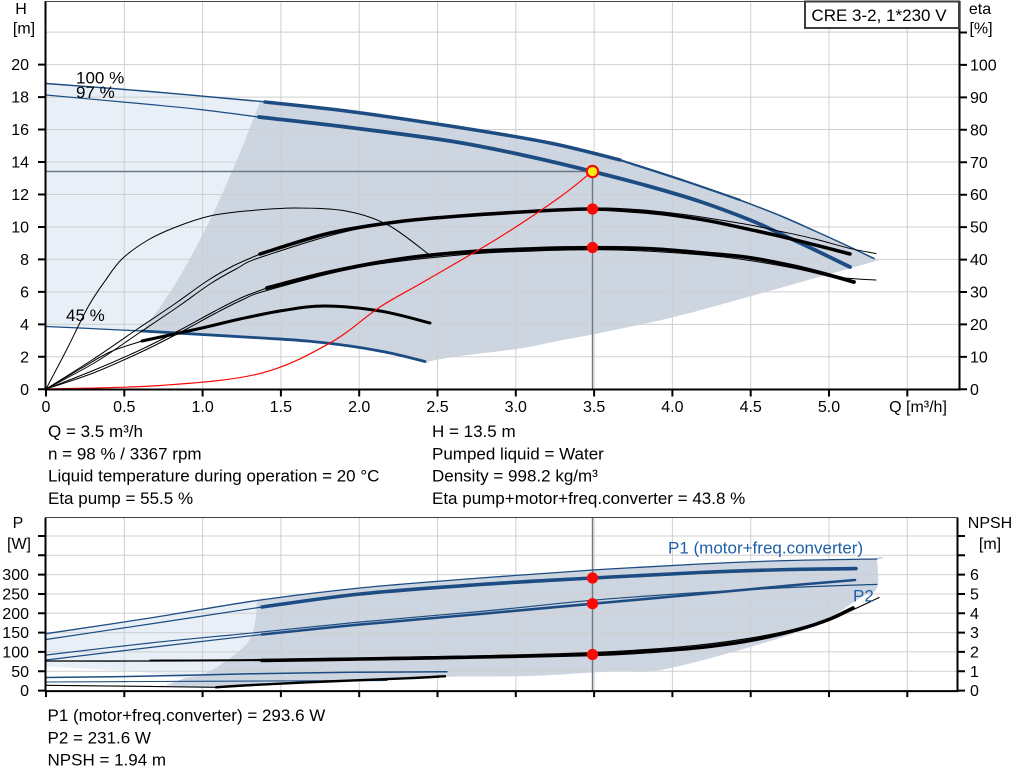 Image resolution: width=1024 pixels, height=781 pixels. What do you see at coordinates (974, 633) in the screenshot?
I see `svg-text: 3` at bounding box center [974, 633].